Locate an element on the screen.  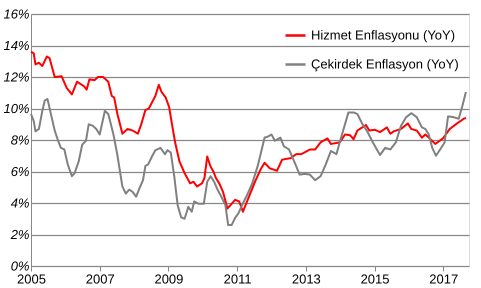
x-tick-label: 2013 is located at coordinates (306, 279).